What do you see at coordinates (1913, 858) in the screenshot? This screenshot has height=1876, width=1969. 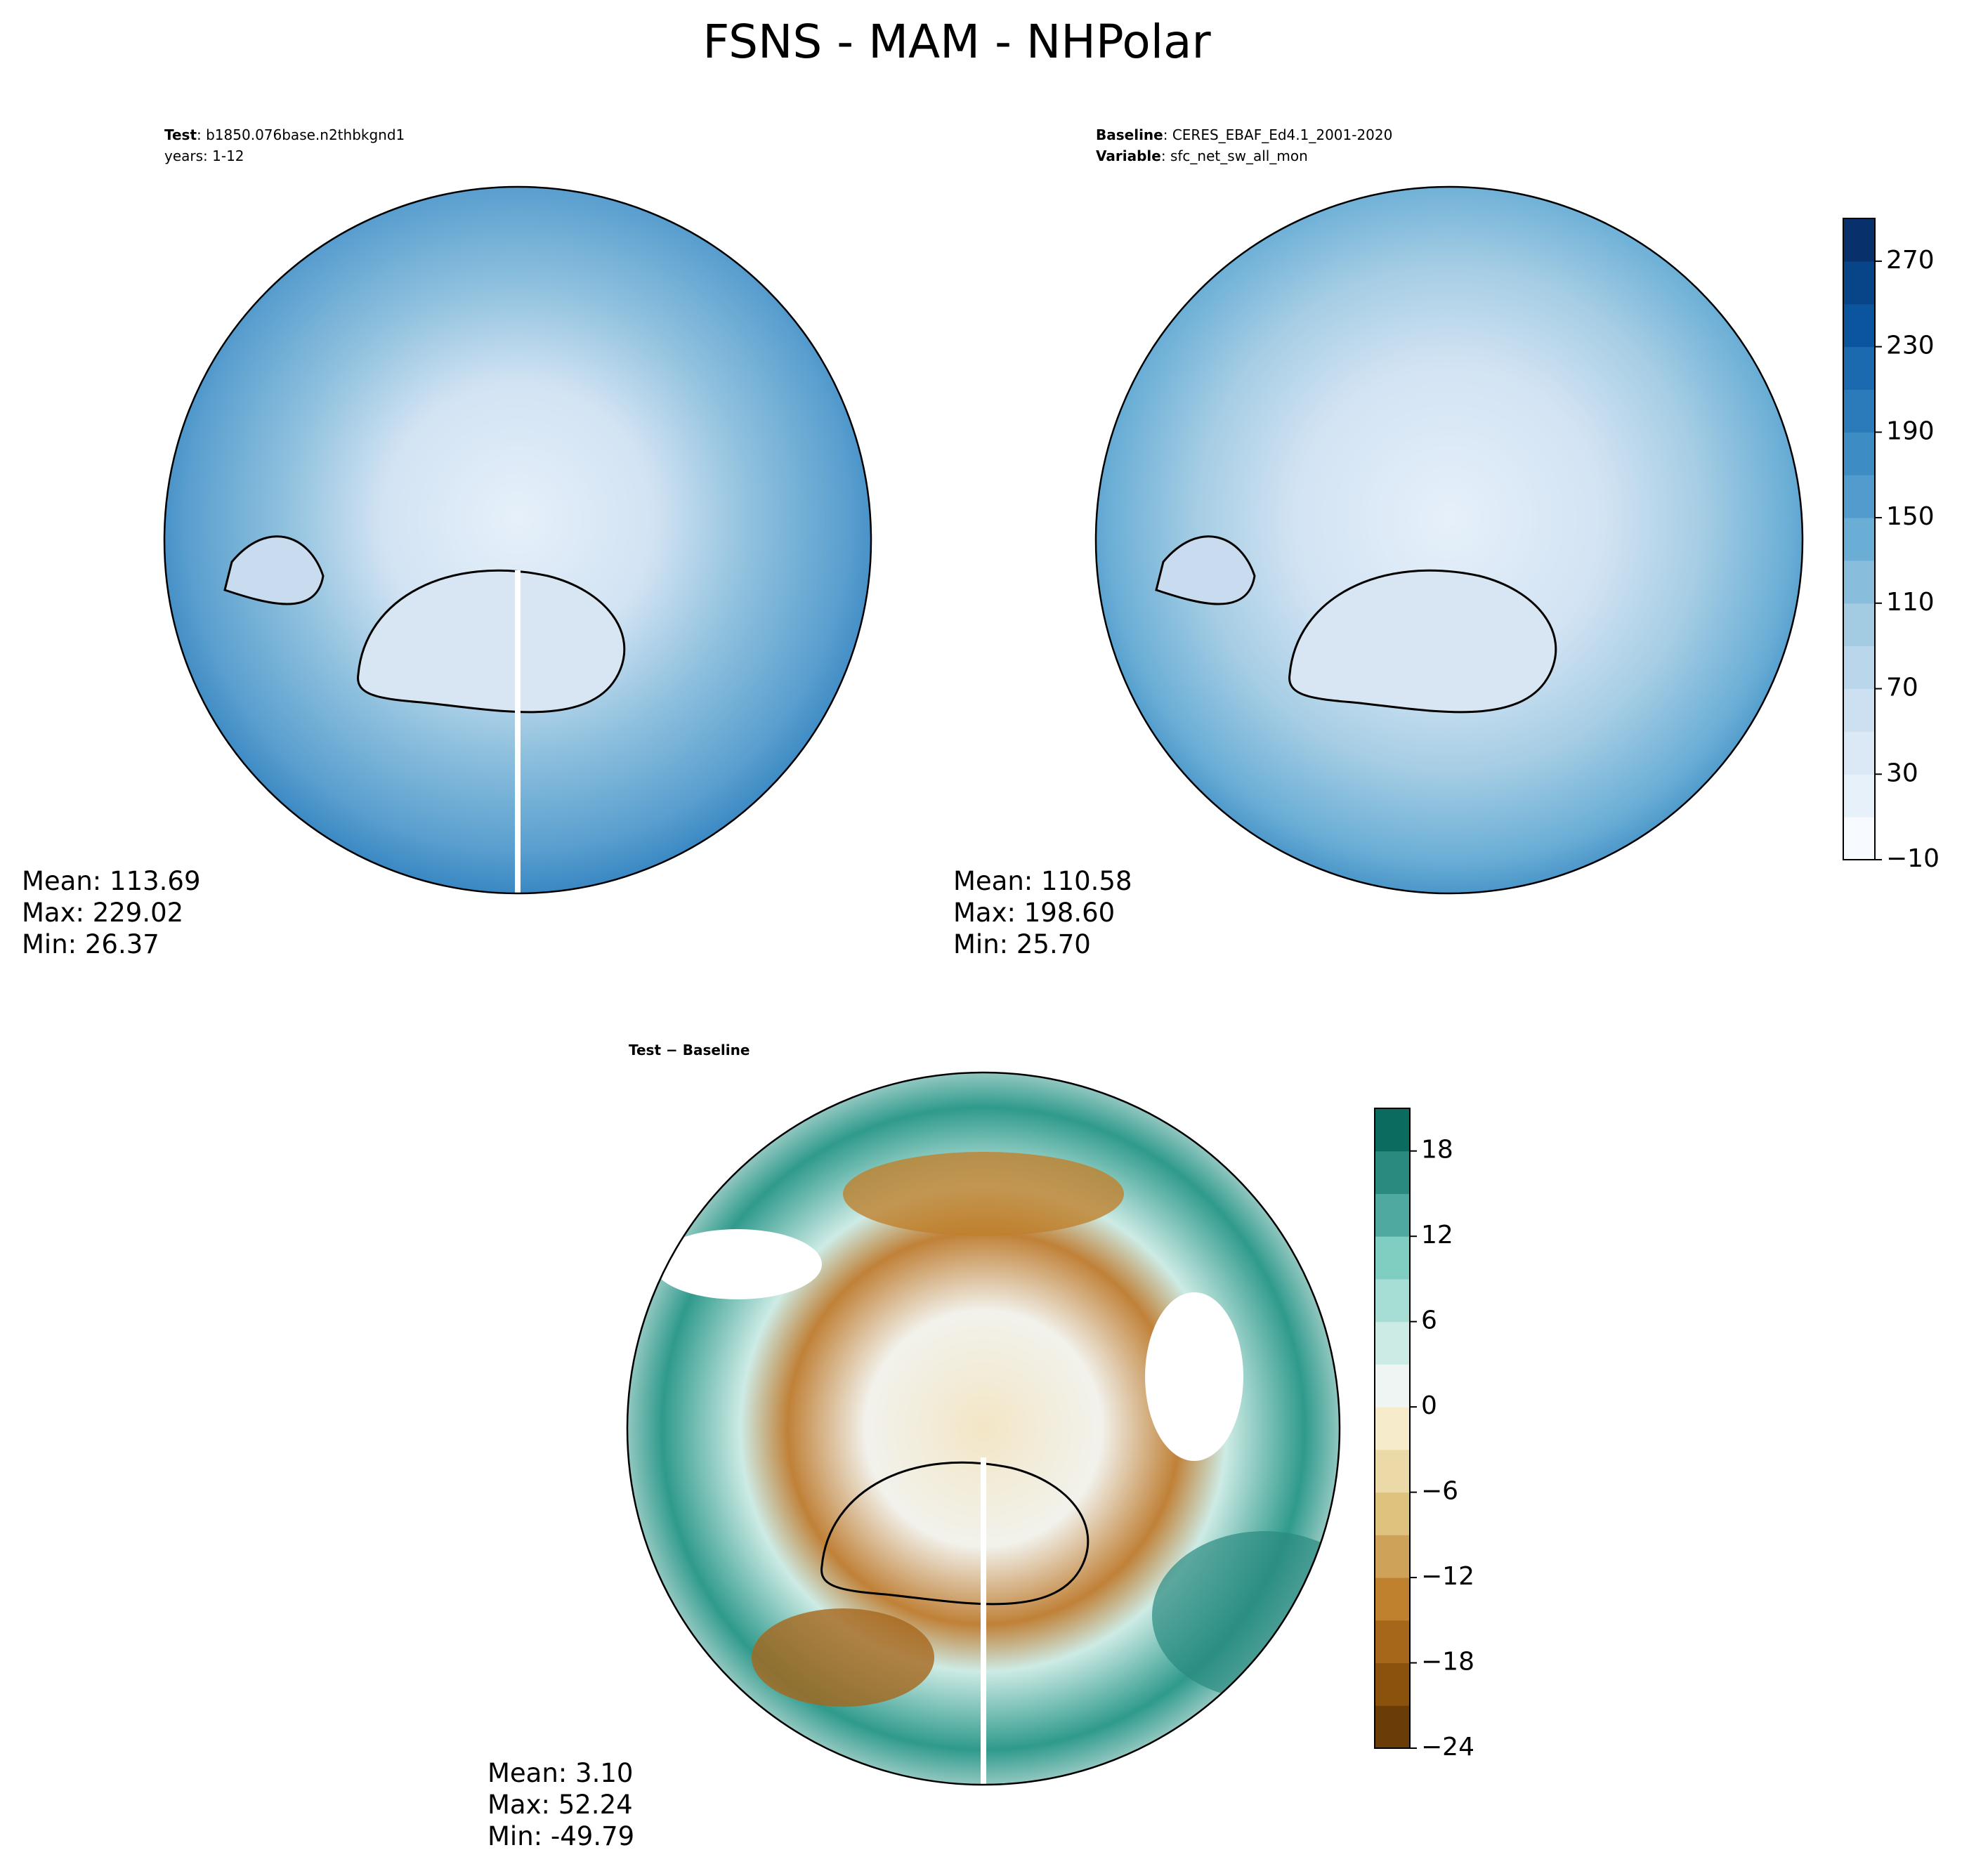 I see `colorbar-tick-label: −10` at bounding box center [1913, 858].